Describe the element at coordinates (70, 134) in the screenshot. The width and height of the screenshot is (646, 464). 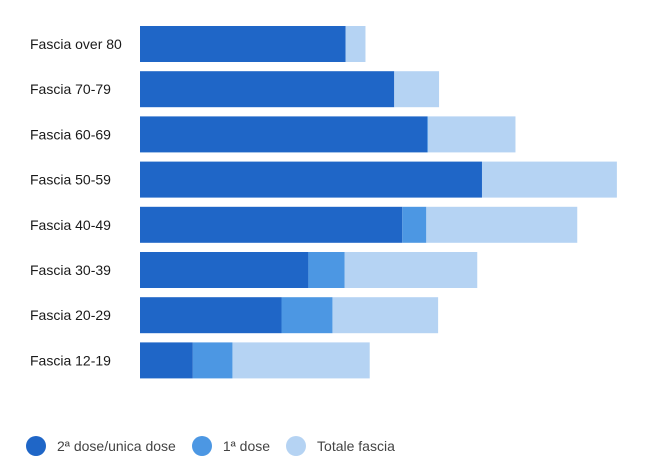
I see `category-label: Fascia 60-69` at that location.